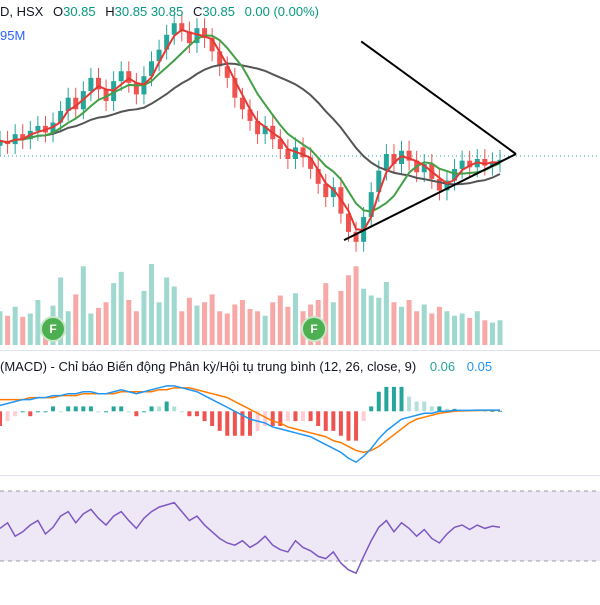 Image resolution: width=600 pixels, height=605 pixels. Describe the element at coordinates (22, 11) in the screenshot. I see `symbol-label: D, HSX` at that location.